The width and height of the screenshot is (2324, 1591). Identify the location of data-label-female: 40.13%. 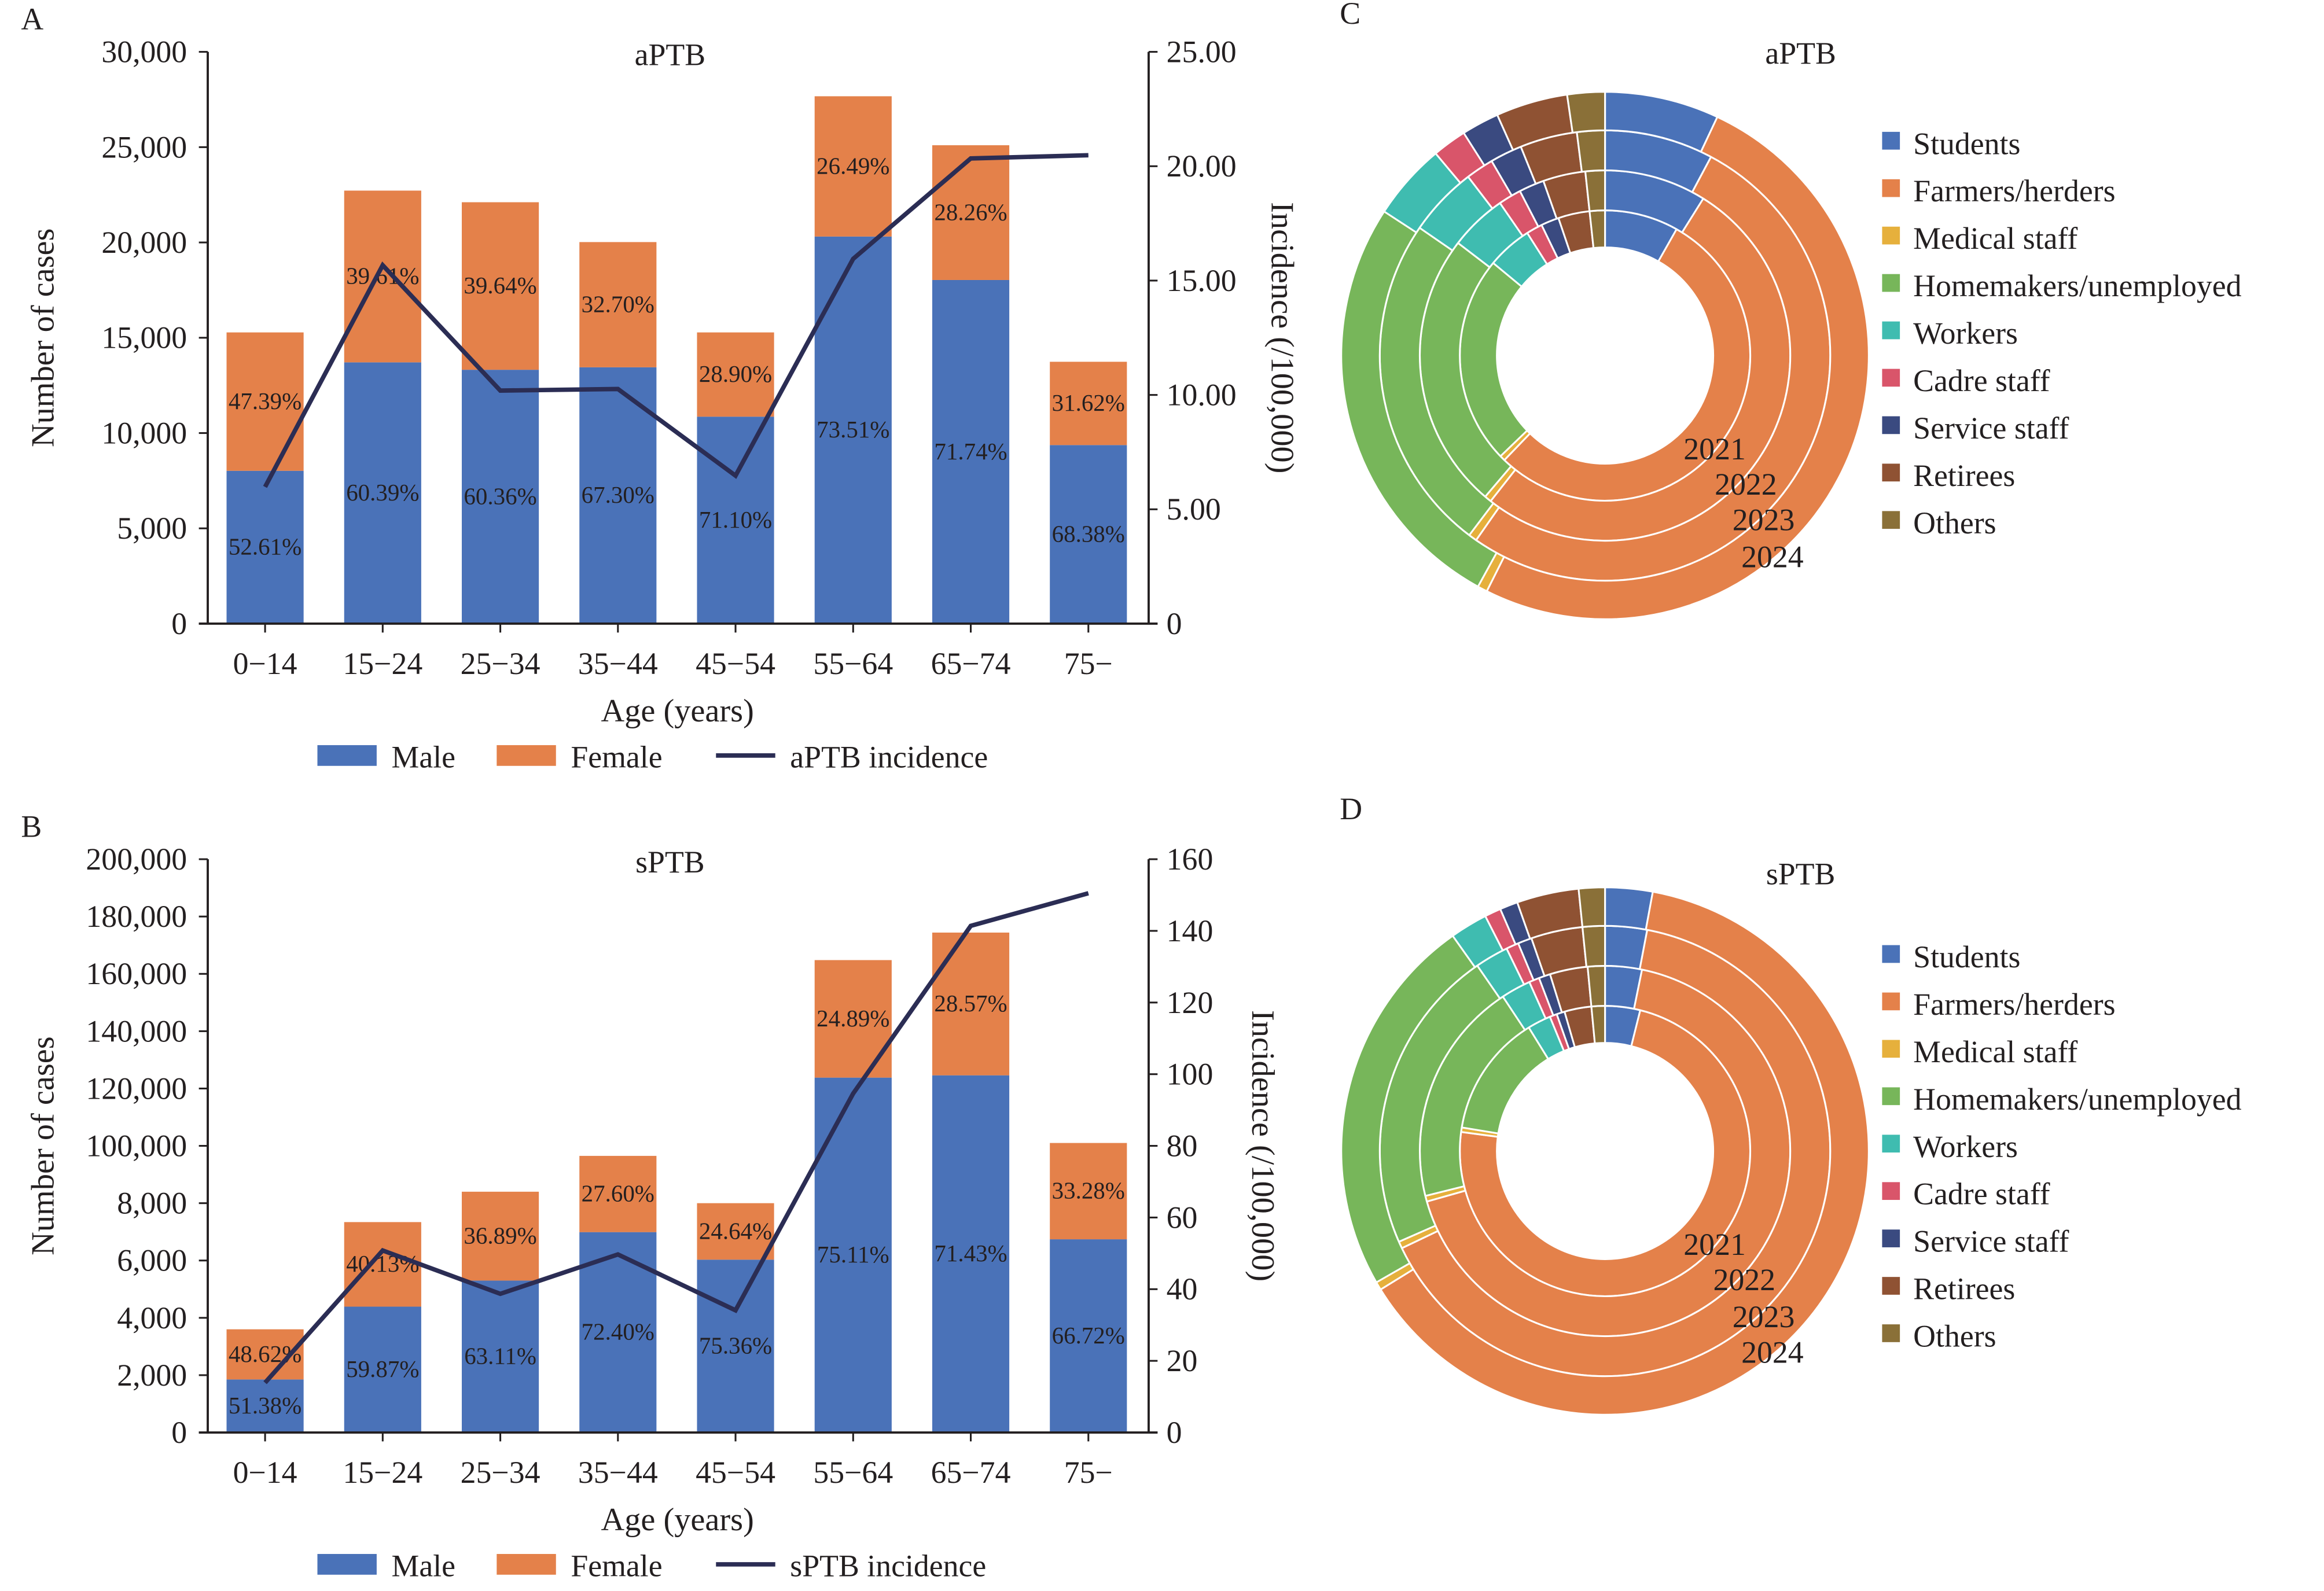
(382, 1263).